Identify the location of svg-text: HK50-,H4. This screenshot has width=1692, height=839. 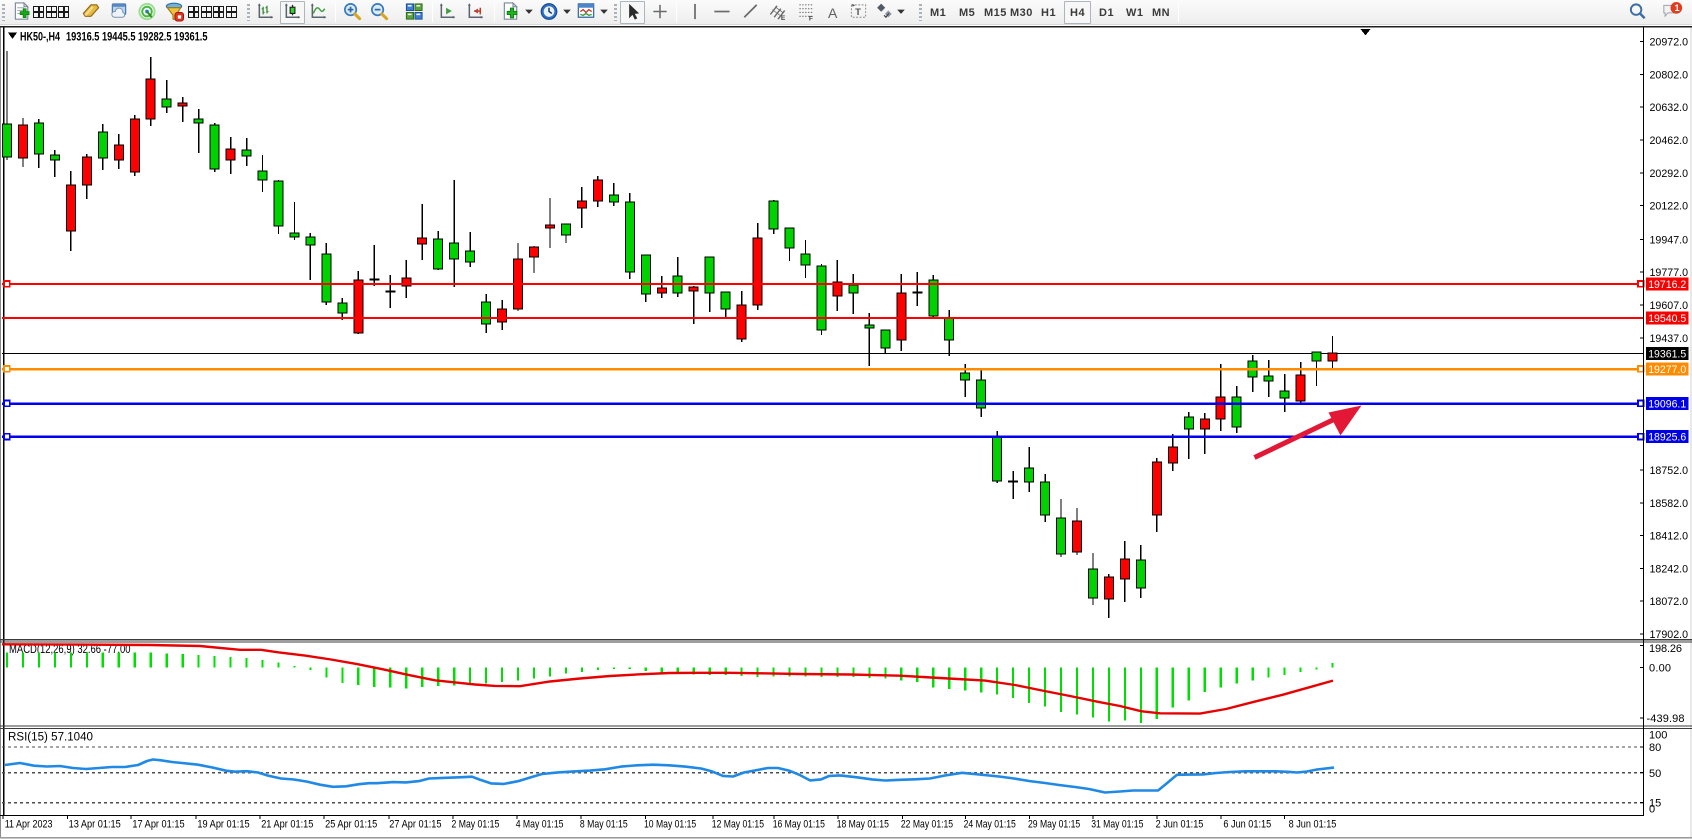
(40, 36).